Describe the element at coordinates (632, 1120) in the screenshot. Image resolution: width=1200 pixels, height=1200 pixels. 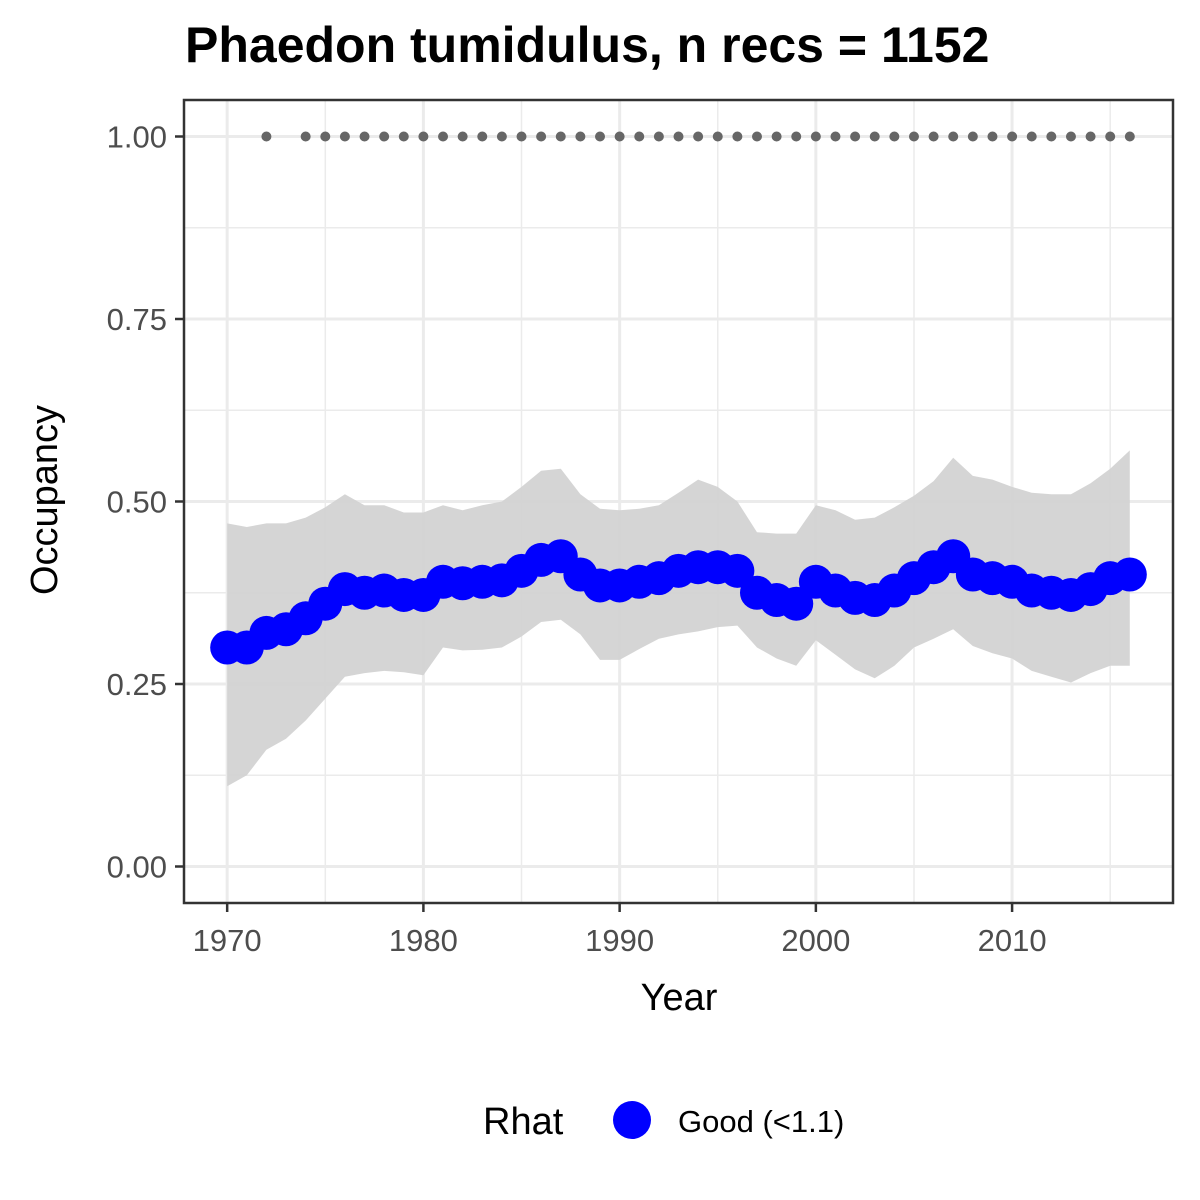
I see `legend-key-good-marker` at that location.